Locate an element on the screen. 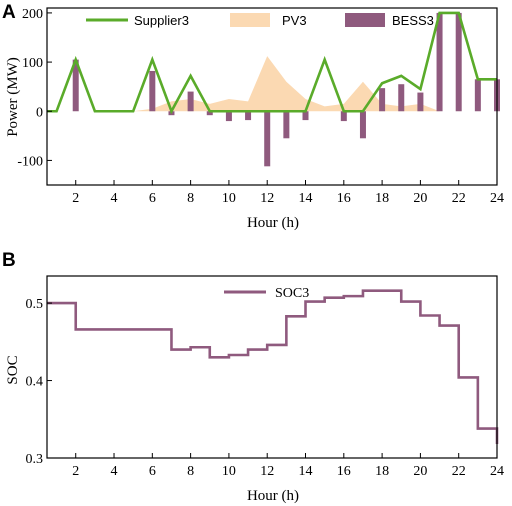 The image size is (512, 506). panel-a-letter: A is located at coordinates (9, 12).